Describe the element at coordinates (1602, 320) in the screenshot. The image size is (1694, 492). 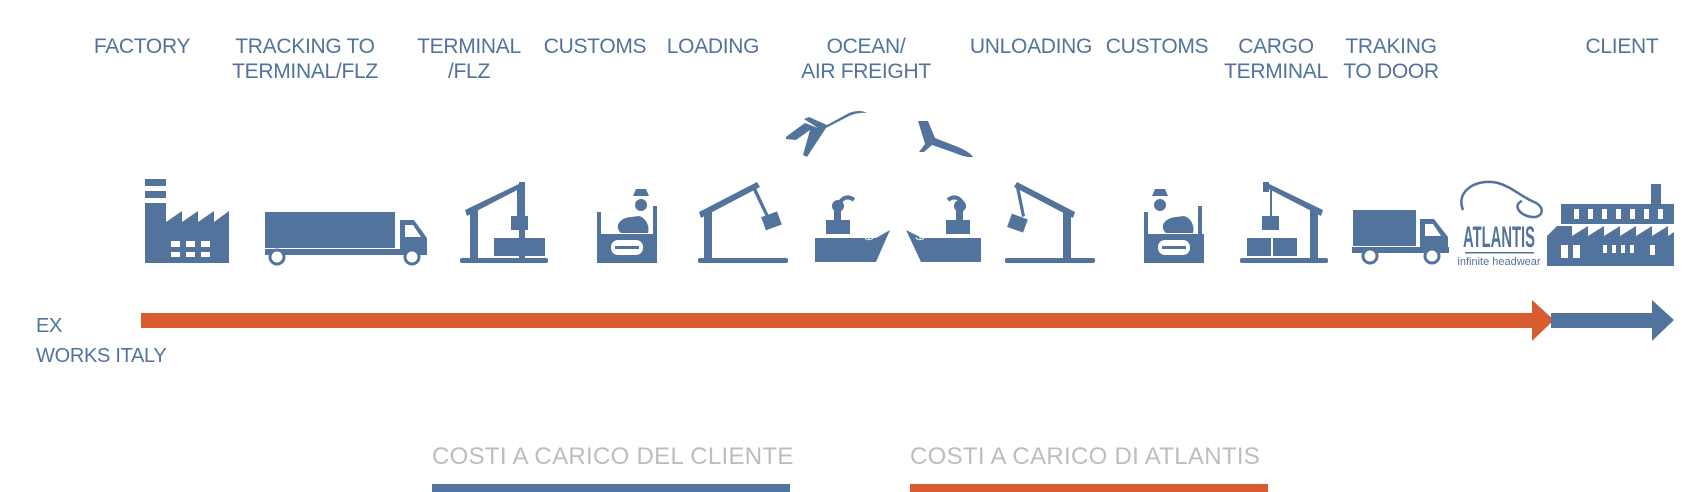
I see `arrow-segment-blue` at that location.